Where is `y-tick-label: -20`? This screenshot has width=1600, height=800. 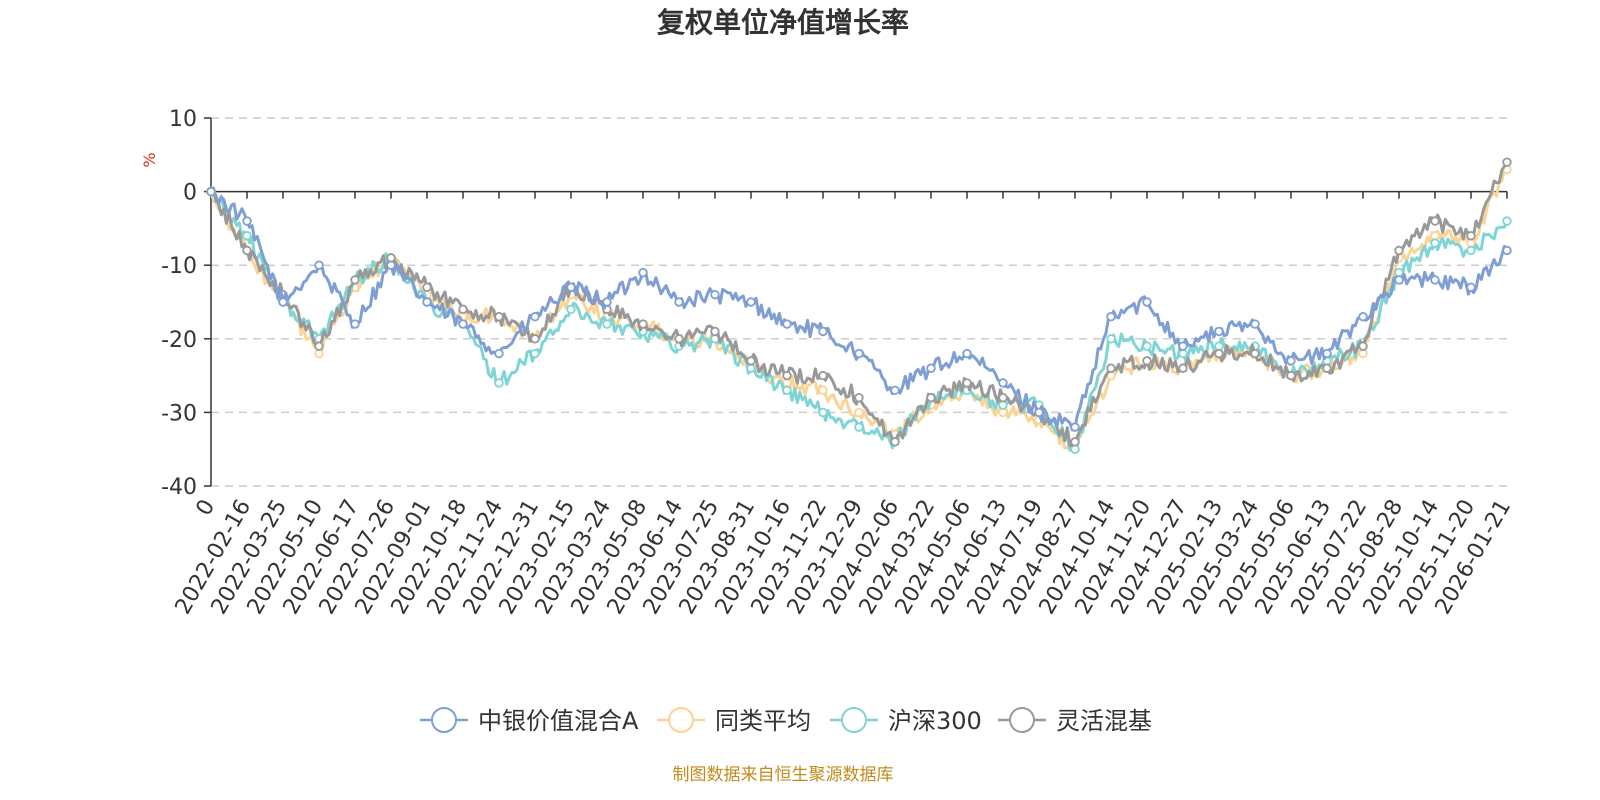
y-tick-label: -20 is located at coordinates (179, 340).